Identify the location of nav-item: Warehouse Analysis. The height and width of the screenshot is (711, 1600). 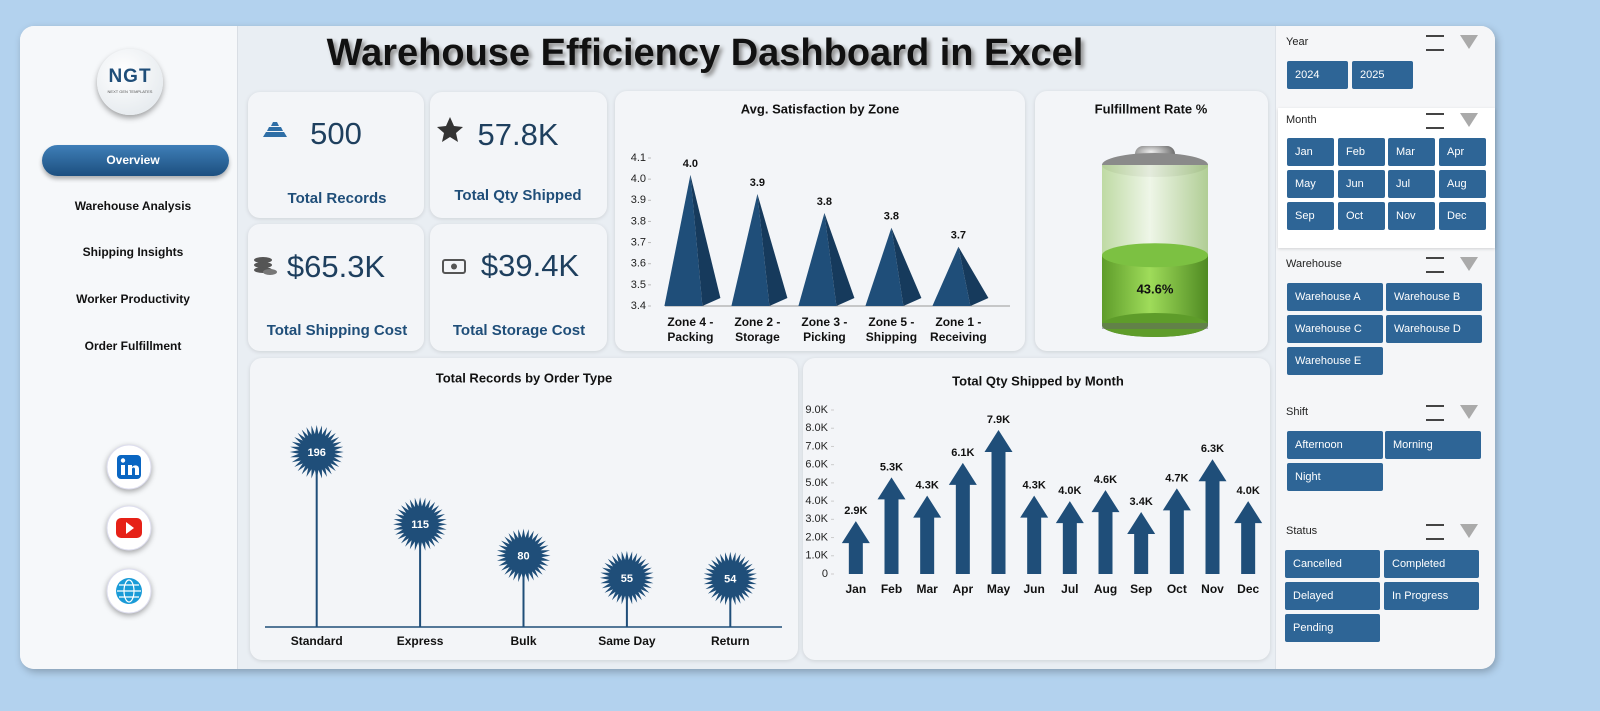
(133, 206).